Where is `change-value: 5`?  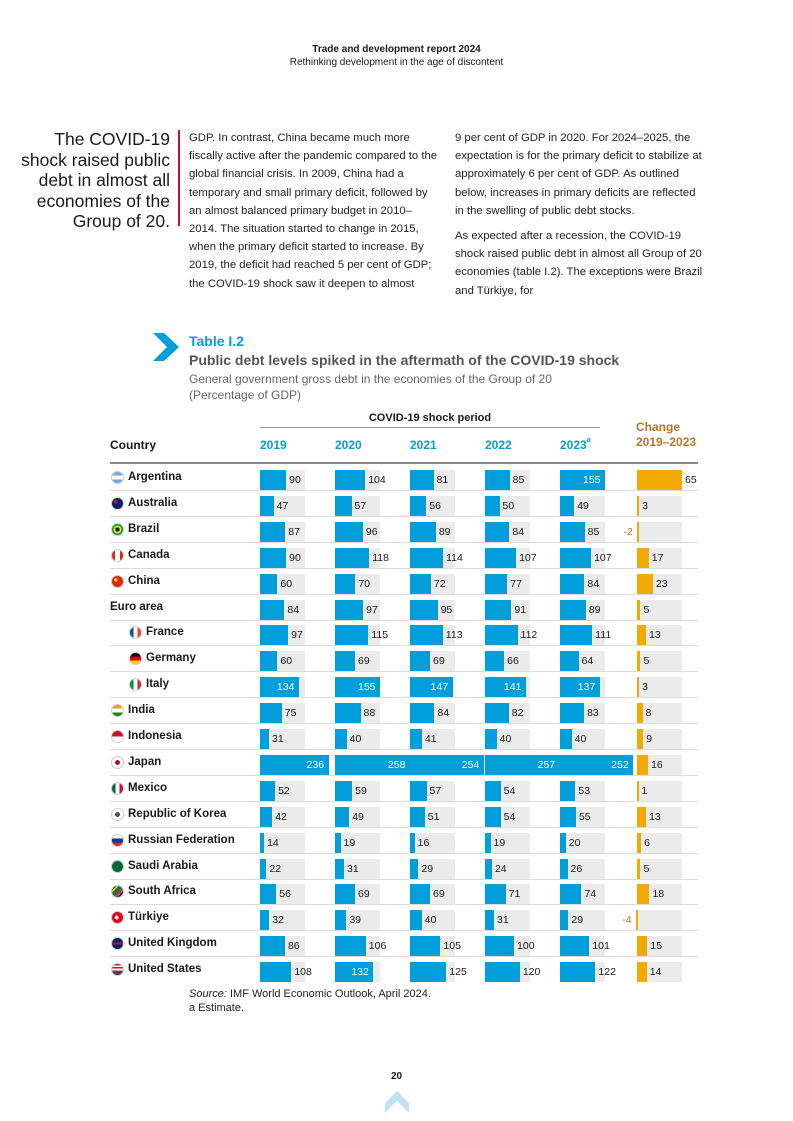
change-value: 5 is located at coordinates (646, 609).